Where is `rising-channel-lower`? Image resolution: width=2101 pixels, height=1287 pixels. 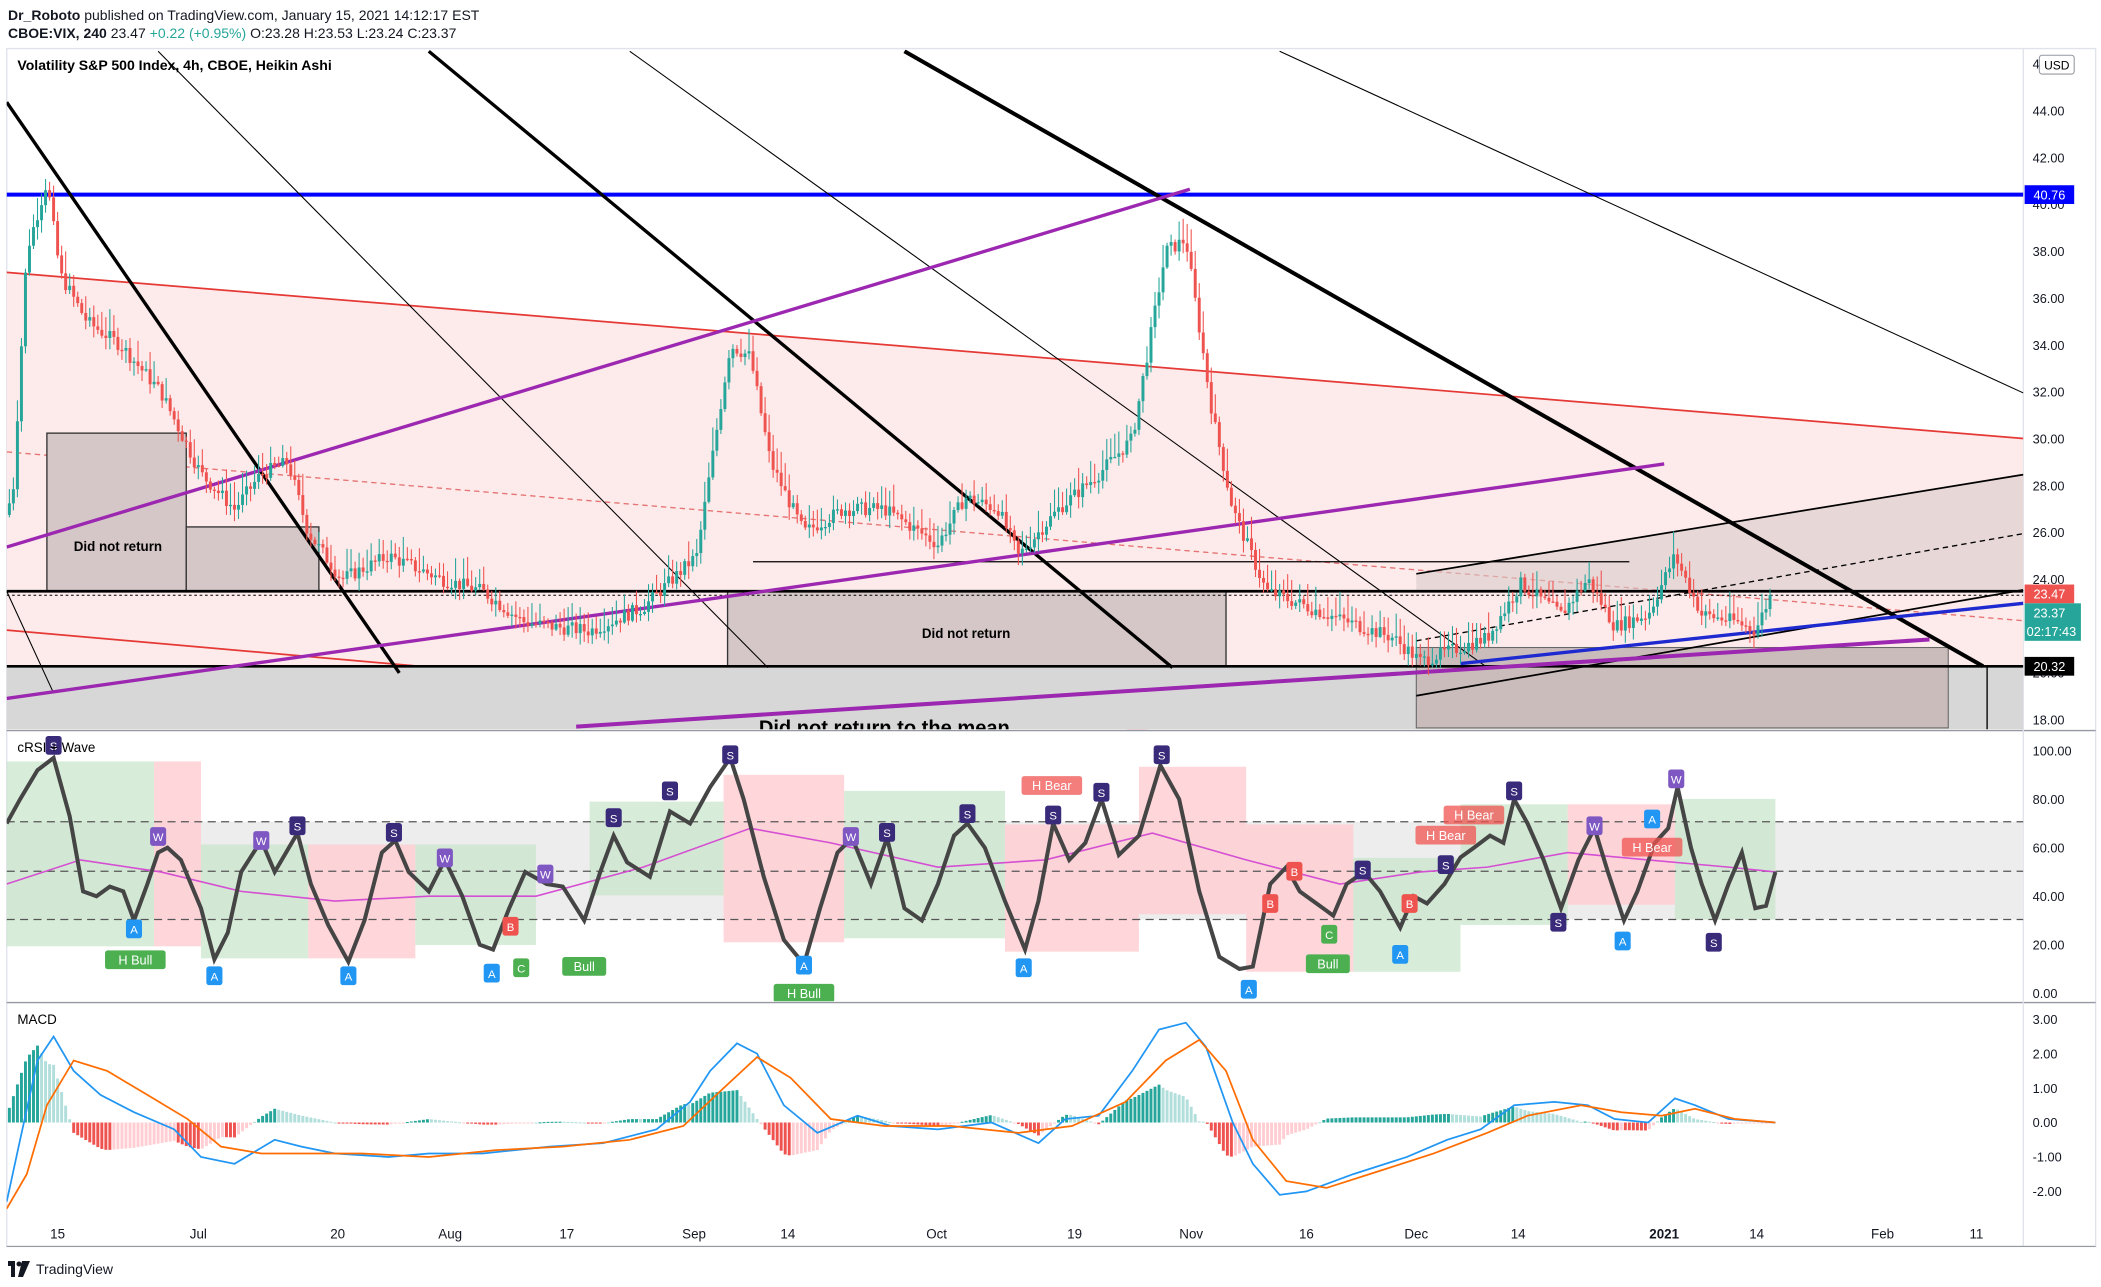 rising-channel-lower is located at coordinates (1720, 643).